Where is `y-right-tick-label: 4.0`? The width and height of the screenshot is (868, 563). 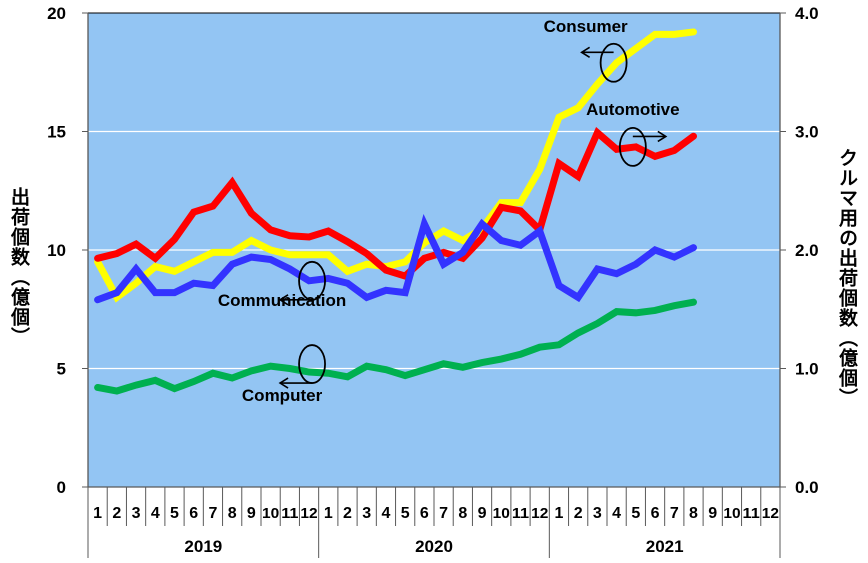
y-right-tick-label: 4.0 is located at coordinates (807, 13).